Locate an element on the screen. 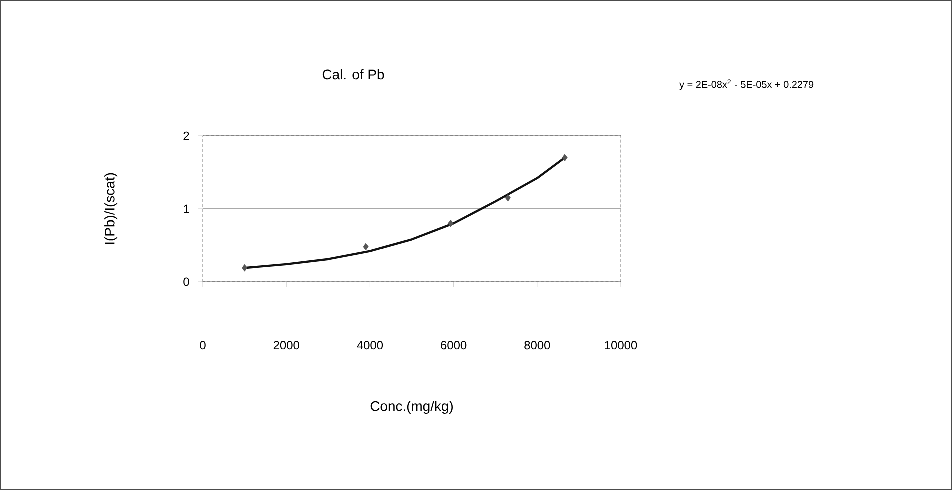 This screenshot has height=490, width=952. chart-title: Cal. of Pb is located at coordinates (353, 74).